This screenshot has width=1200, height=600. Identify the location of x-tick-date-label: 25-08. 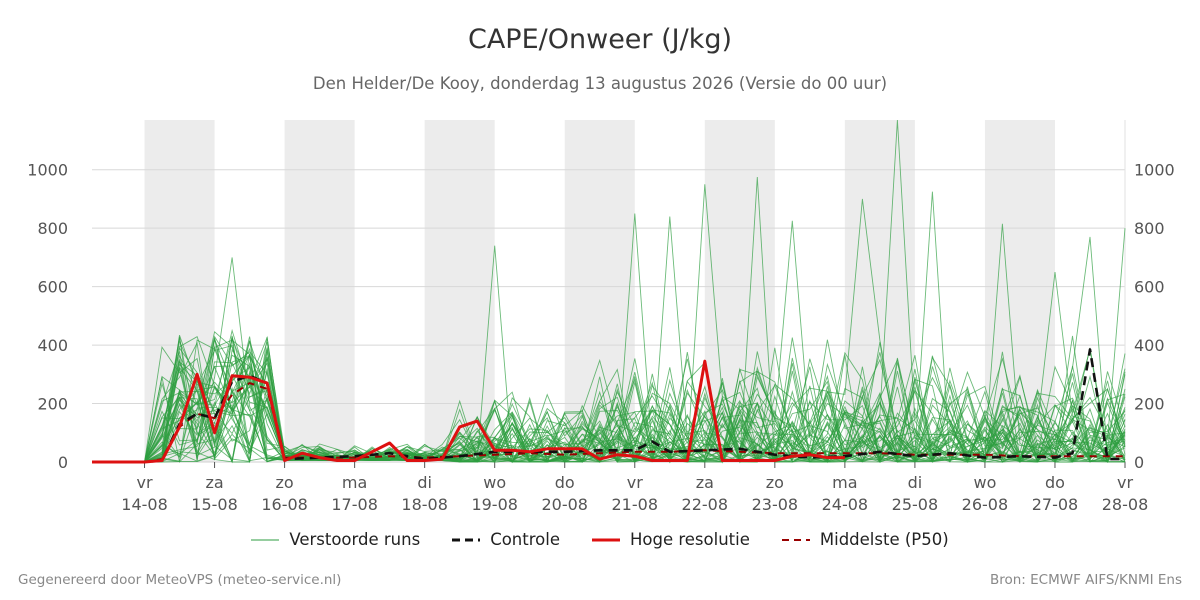
(915, 504).